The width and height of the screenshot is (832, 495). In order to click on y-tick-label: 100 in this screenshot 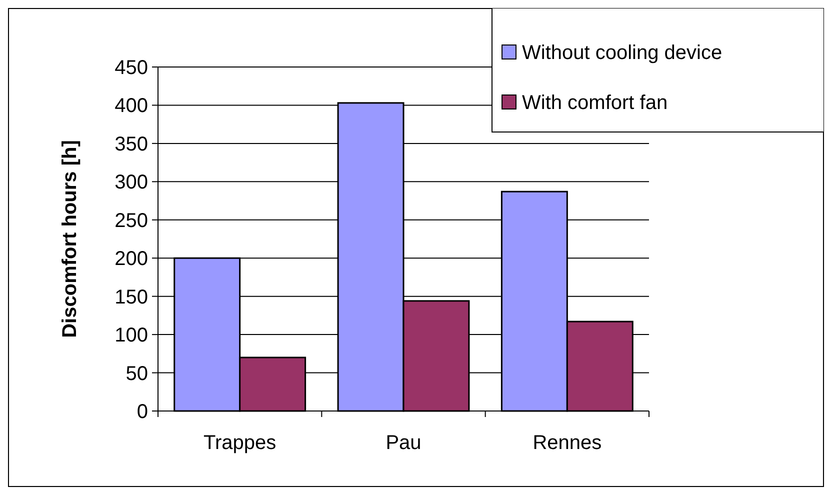, I will do `click(131, 335)`.